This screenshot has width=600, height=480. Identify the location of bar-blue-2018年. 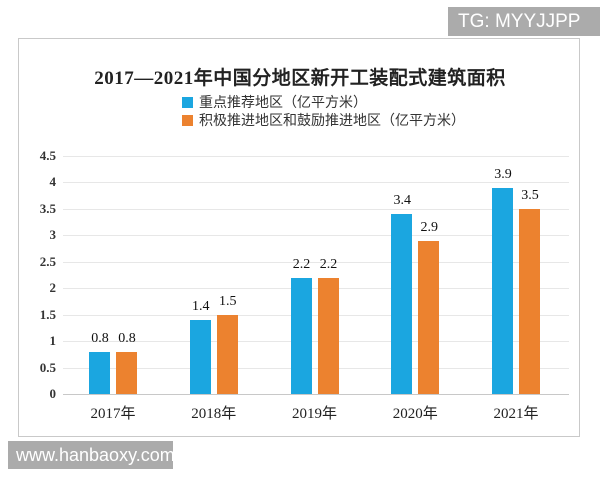
(200, 357).